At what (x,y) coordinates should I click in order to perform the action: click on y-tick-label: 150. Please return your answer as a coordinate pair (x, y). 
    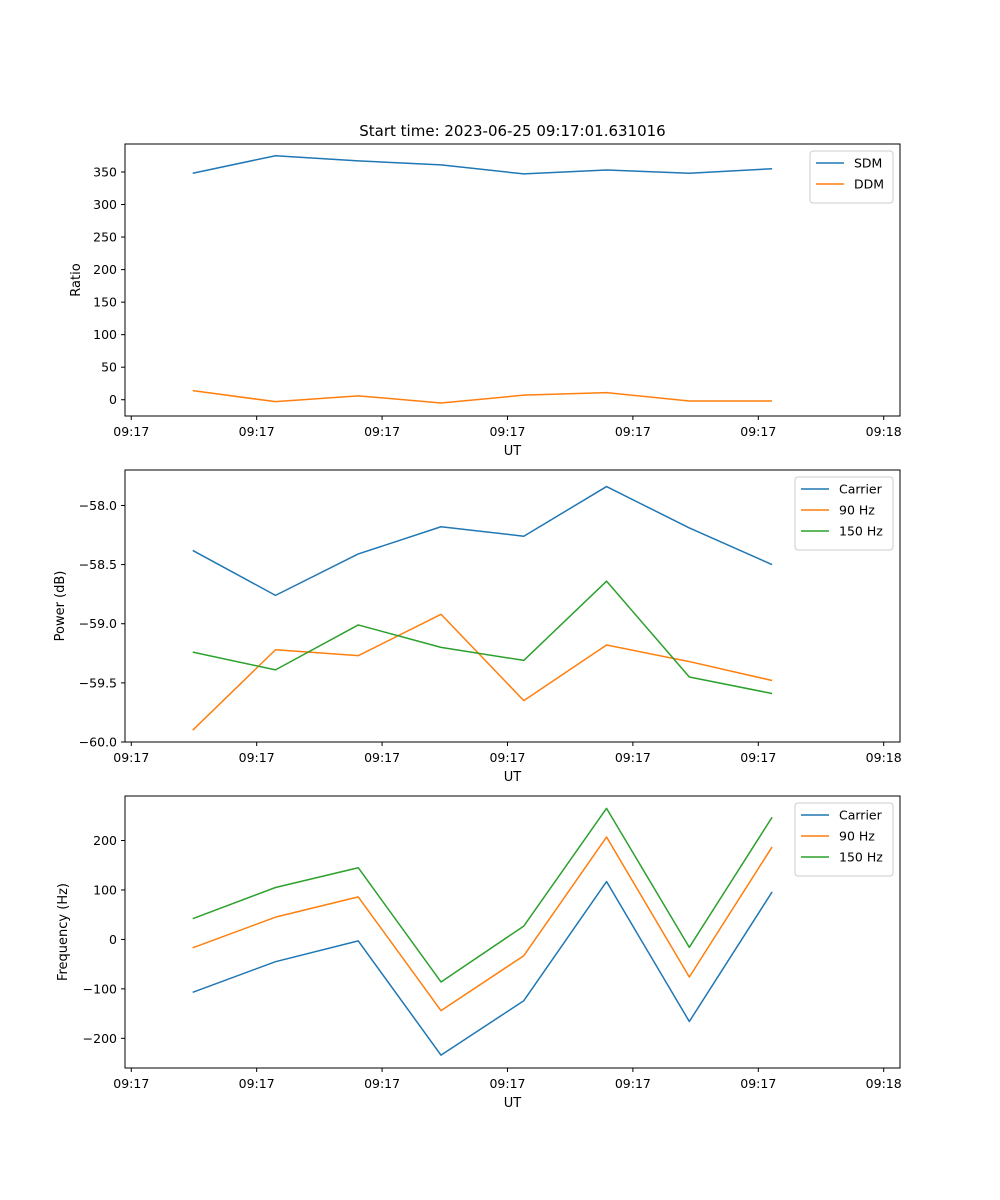
    Looking at the image, I should click on (105, 302).